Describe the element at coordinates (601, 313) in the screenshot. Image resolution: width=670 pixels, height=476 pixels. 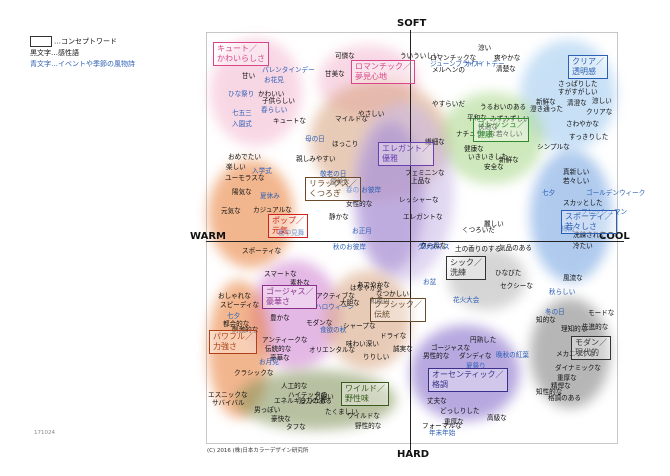
I see `kansei-keyword: モードな` at that location.